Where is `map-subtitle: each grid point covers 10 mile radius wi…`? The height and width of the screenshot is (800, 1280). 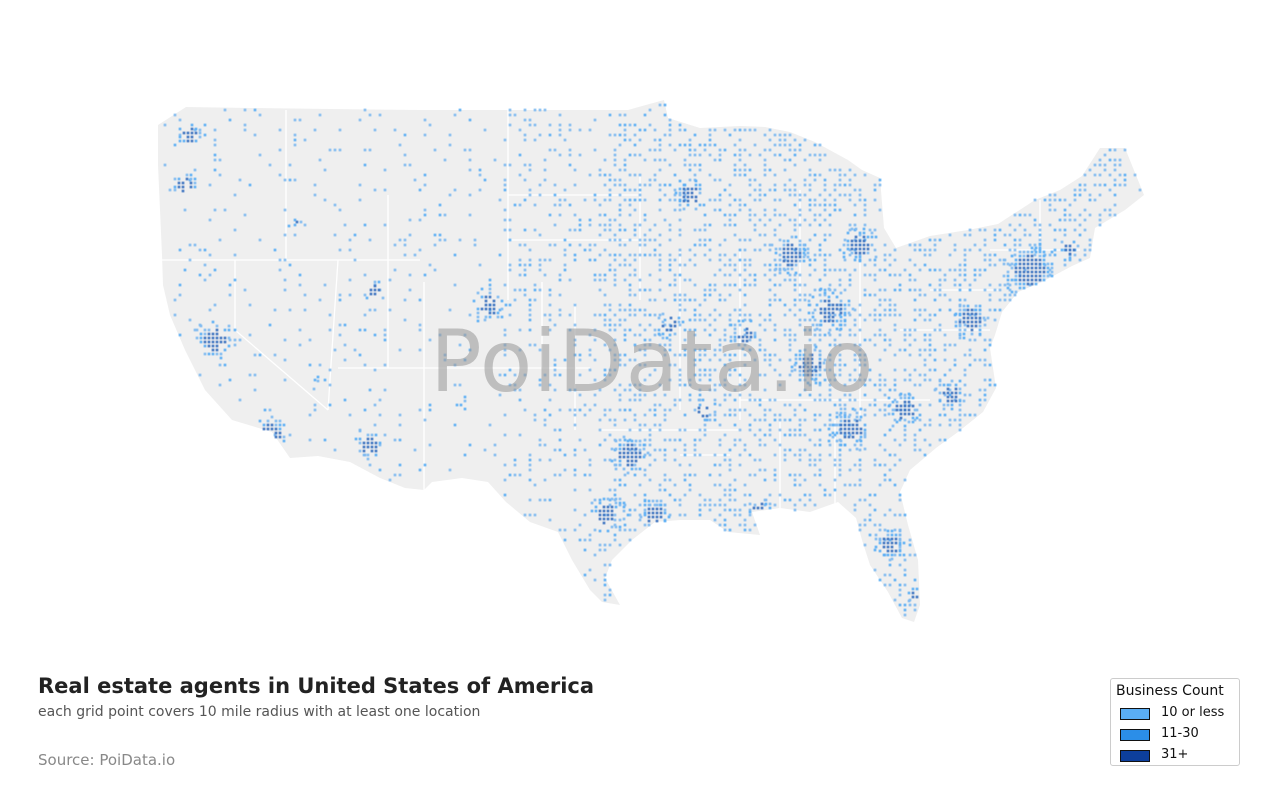 map-subtitle: each grid point covers 10 mile radius wi… is located at coordinates (259, 712).